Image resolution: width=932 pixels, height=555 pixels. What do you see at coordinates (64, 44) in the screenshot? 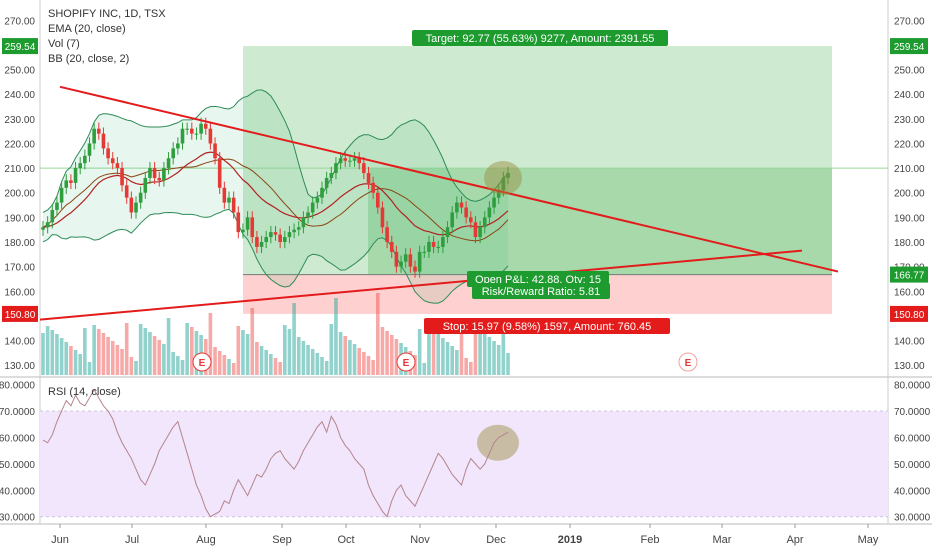
I see `legend-vol: Vol (7)` at bounding box center [64, 44].